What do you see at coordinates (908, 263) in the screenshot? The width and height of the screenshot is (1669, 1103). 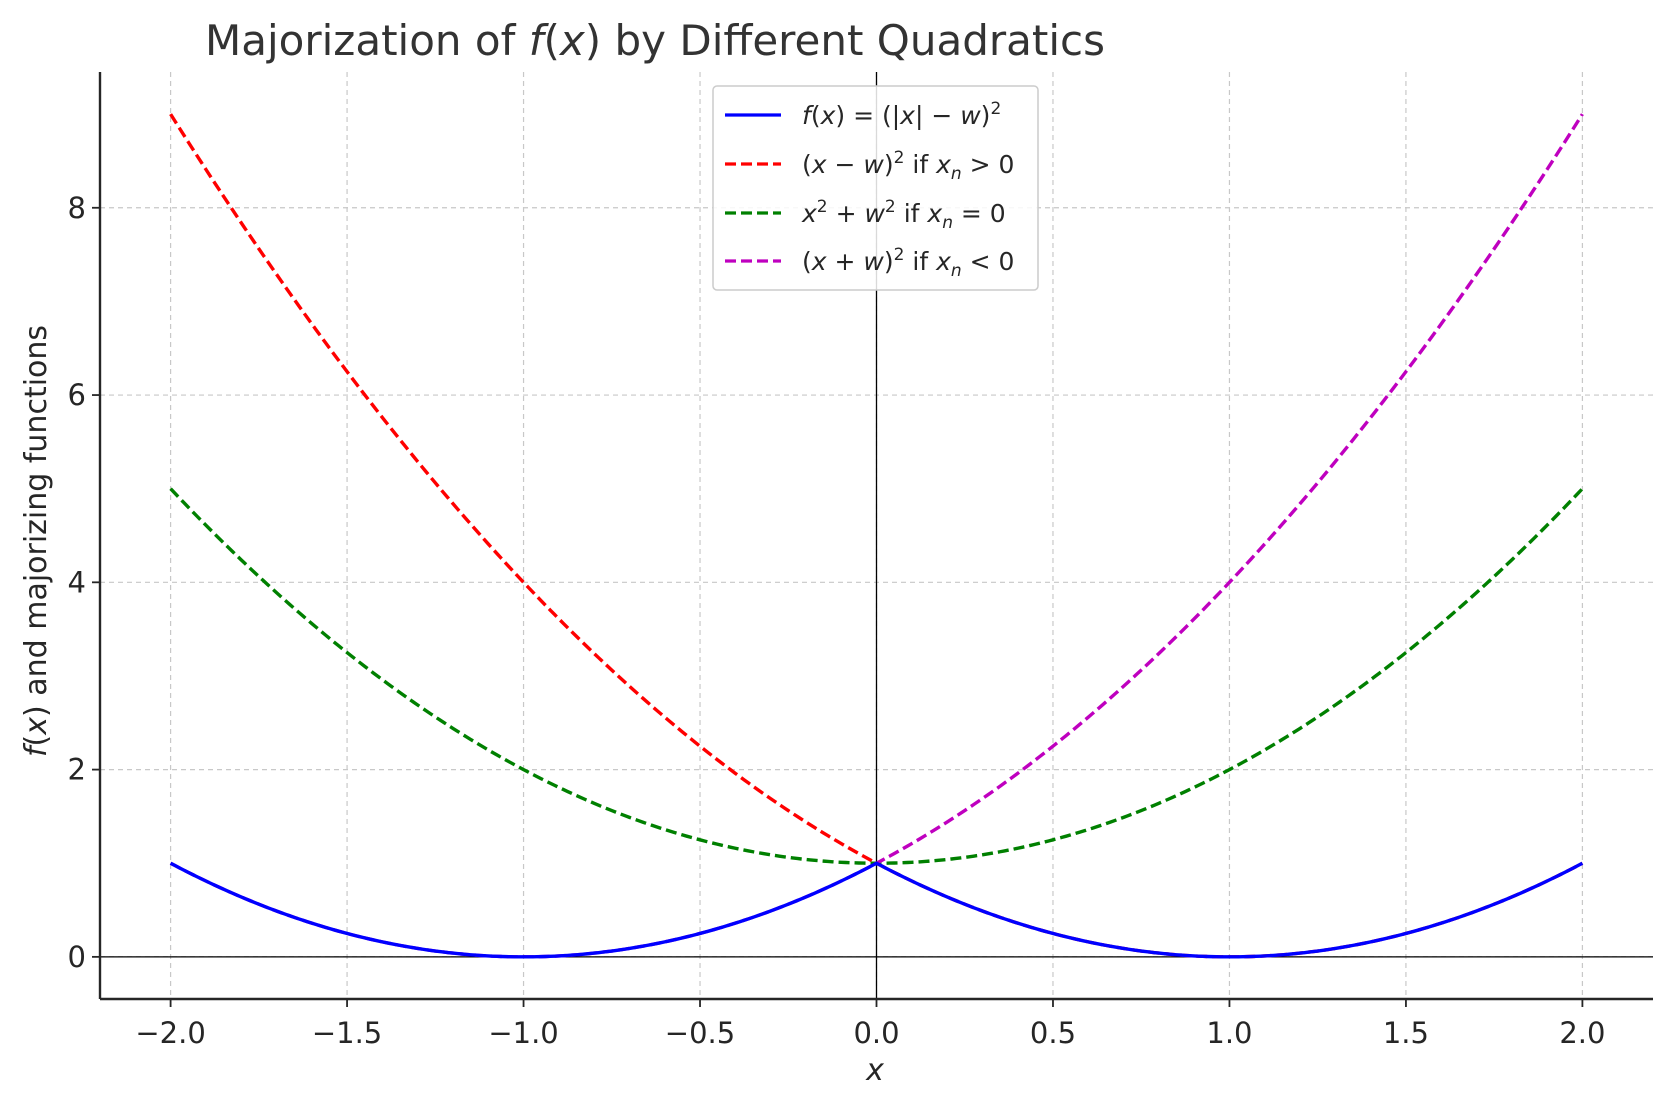 I see `legend-entry-plus-w: (x + w)2 if xn < 0` at bounding box center [908, 263].